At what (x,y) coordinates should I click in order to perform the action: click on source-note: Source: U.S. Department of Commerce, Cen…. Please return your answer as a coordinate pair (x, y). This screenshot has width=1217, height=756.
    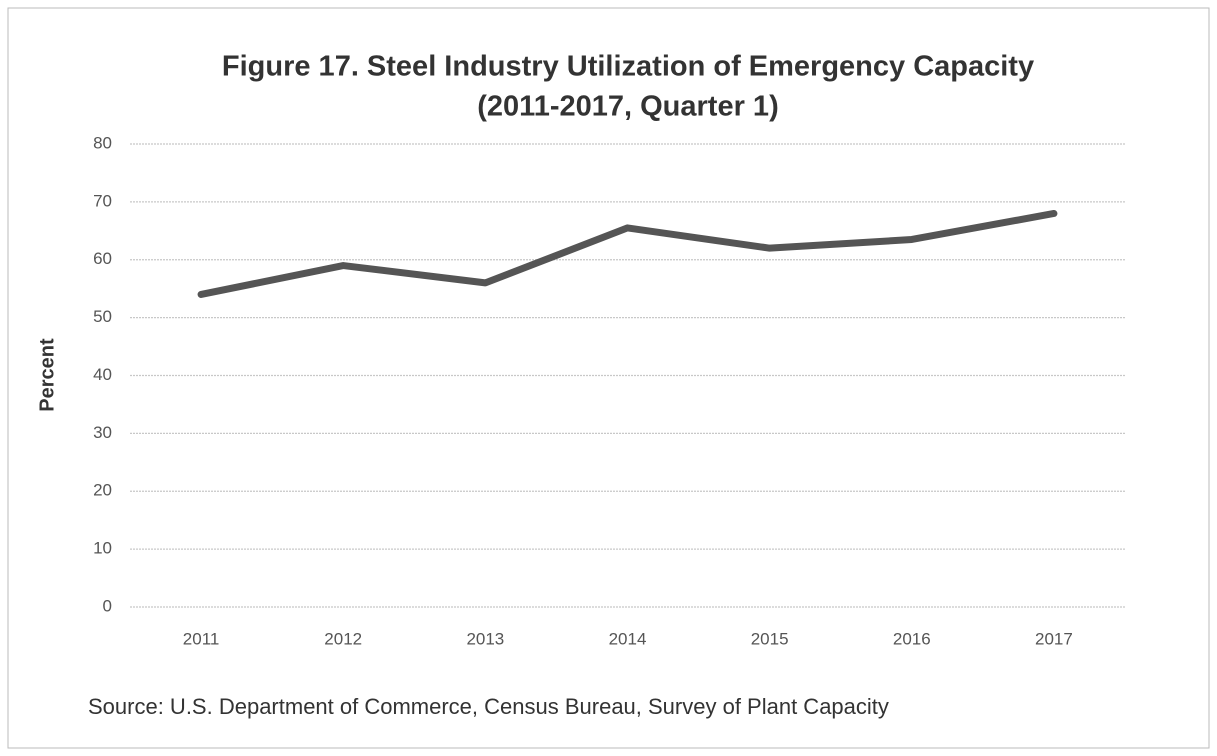
    Looking at the image, I should click on (488, 706).